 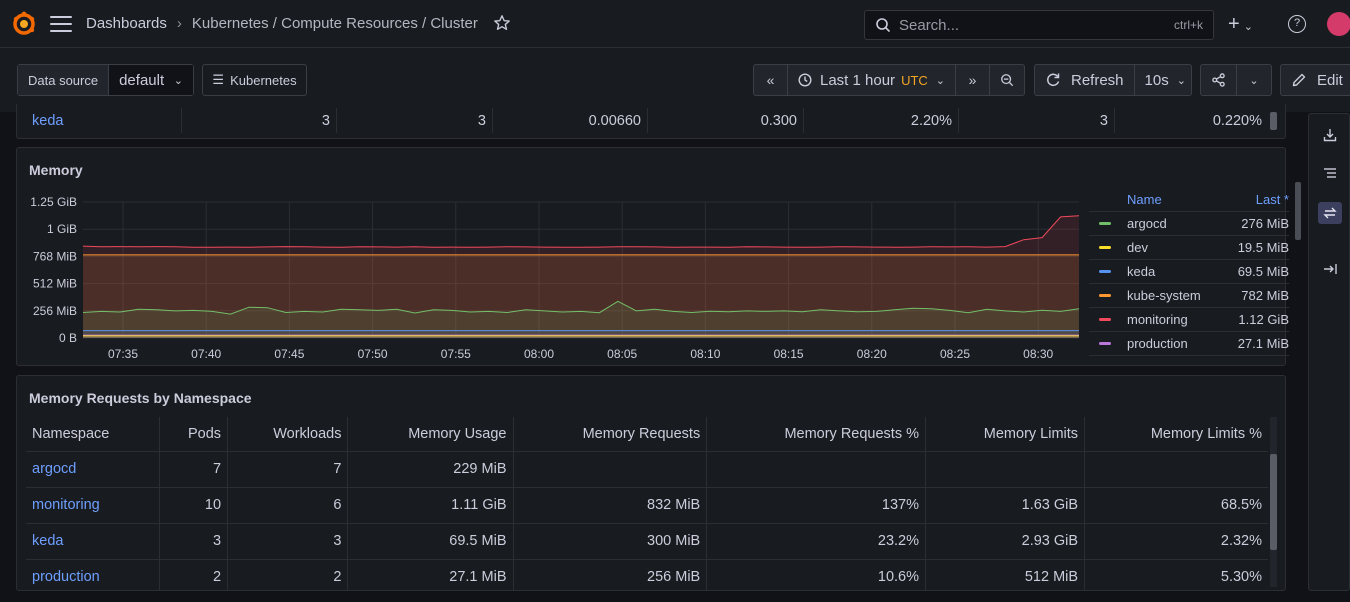 I want to click on datasource-variable: Data source default ⌄, so click(x=105, y=80).